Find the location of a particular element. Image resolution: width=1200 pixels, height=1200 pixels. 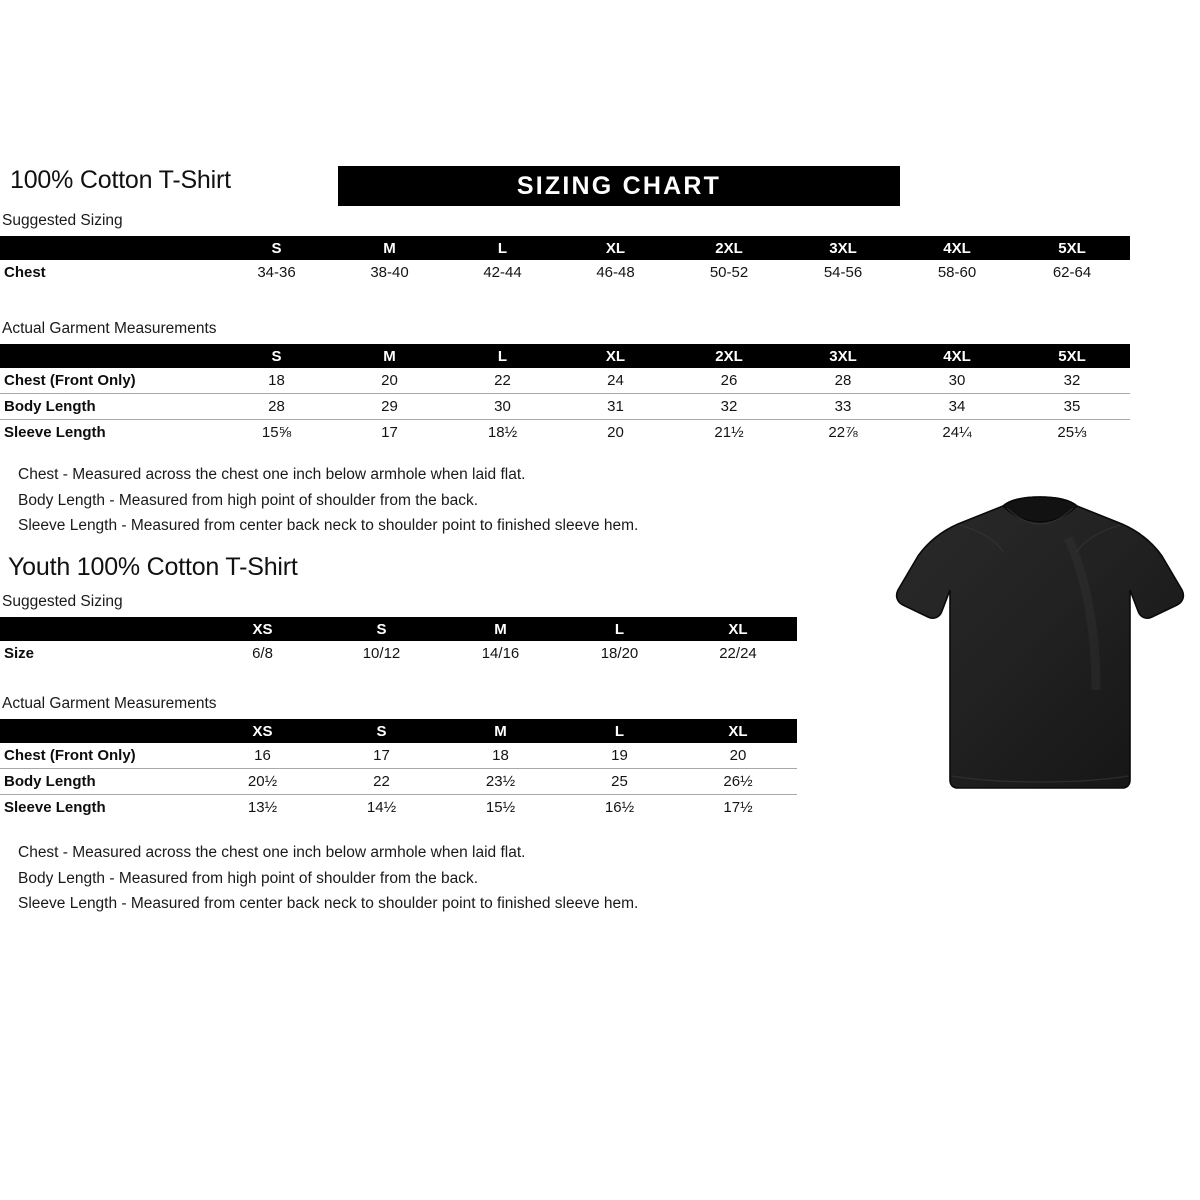

cell-chestfront-xl: 20 is located at coordinates (738, 755).